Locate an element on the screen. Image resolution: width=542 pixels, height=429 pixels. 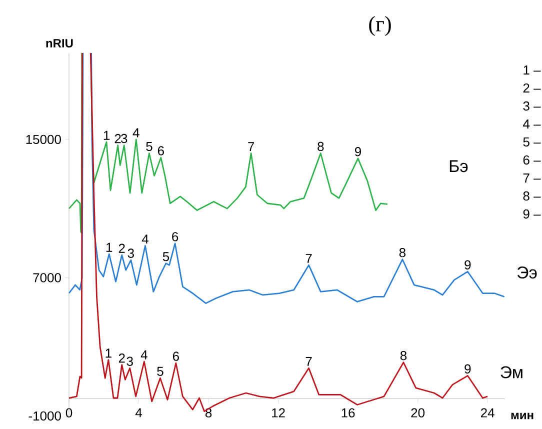
text: 9 – is located at coordinates (532, 214).